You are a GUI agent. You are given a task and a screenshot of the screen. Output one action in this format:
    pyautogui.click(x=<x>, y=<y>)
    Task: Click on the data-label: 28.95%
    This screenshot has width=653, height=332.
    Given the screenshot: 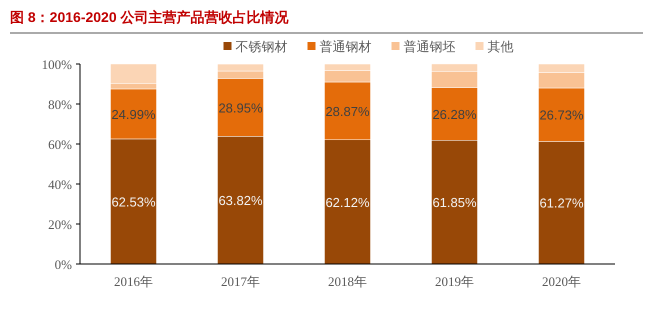 What is the action you would take?
    pyautogui.click(x=240, y=108)
    